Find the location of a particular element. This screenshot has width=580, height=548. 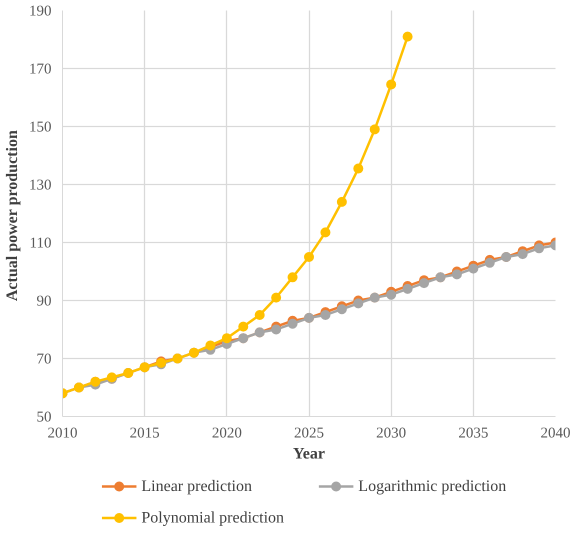

y-tick-label: 170 is located at coordinates (40, 70).